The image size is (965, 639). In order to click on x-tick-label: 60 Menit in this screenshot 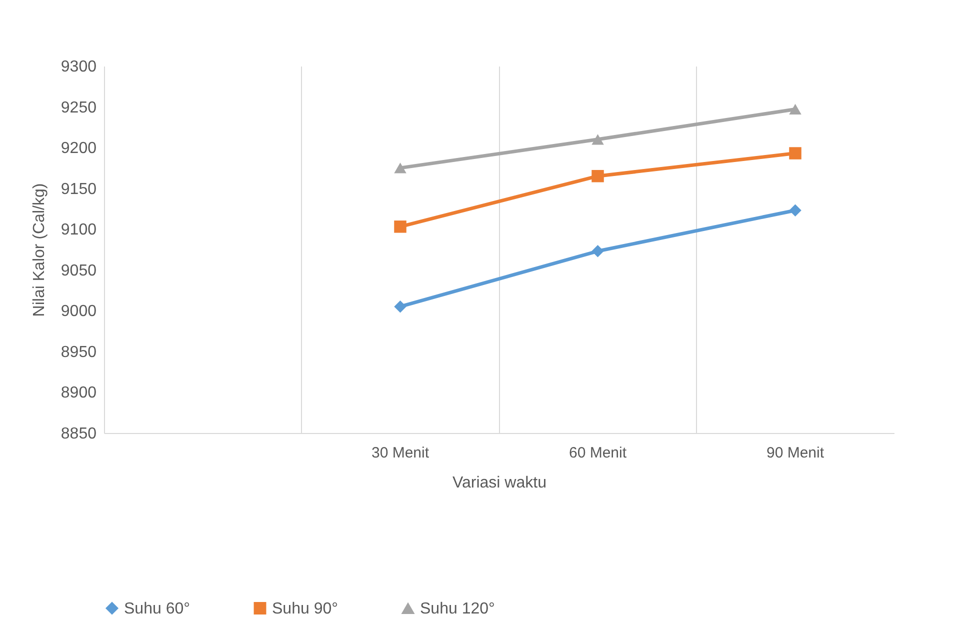, I will do `click(598, 453)`.